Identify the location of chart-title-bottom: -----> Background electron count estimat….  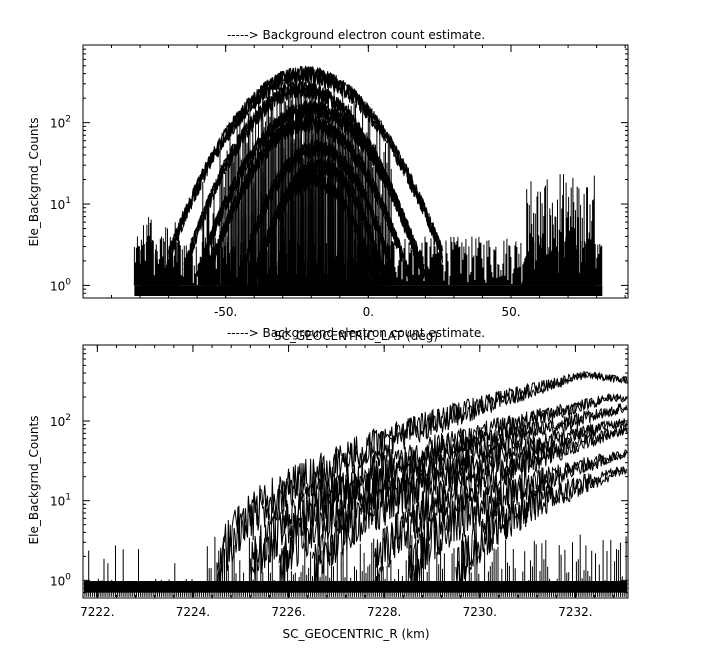
(356, 333).